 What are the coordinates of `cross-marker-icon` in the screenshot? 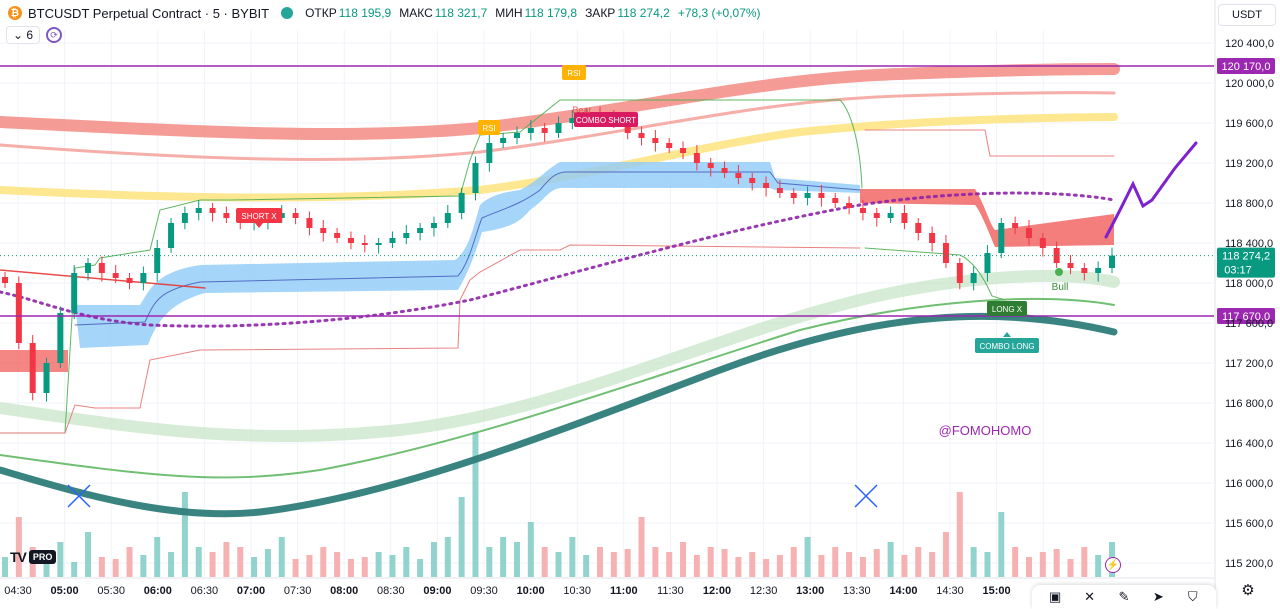 It's located at (866, 496).